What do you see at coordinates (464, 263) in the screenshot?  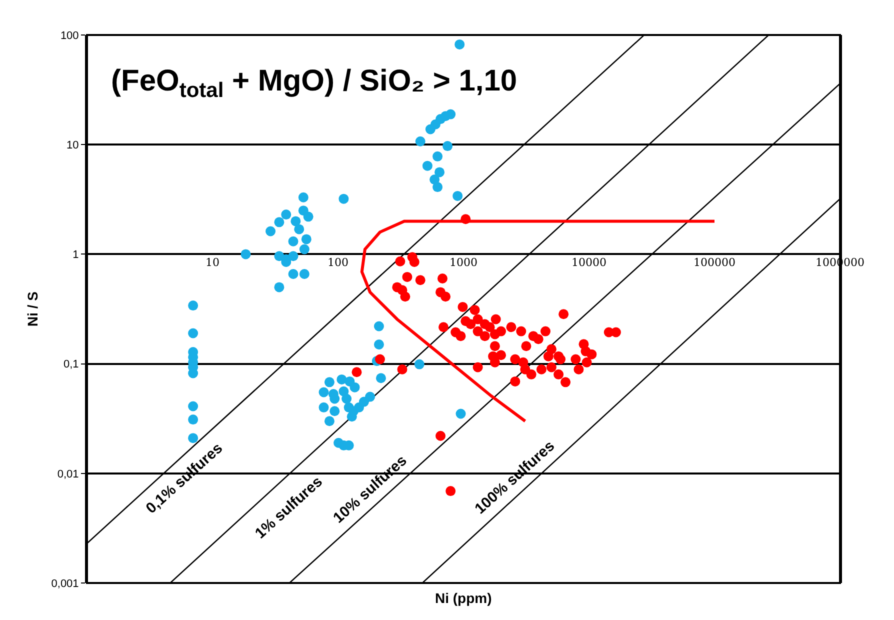 I see `x-tick-label: 1000` at bounding box center [464, 263].